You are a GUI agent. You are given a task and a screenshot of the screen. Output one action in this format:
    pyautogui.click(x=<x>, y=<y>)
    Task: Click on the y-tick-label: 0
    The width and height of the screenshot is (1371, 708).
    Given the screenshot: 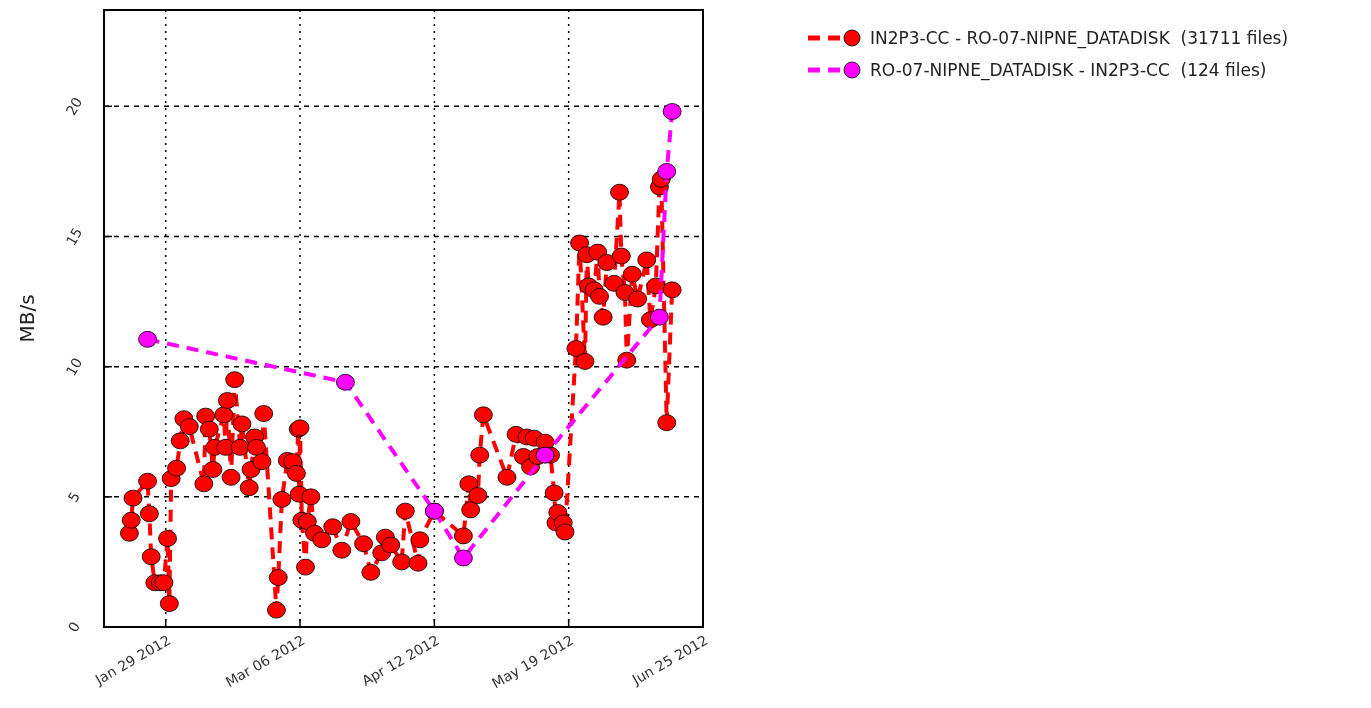 What is the action you would take?
    pyautogui.click(x=74, y=627)
    